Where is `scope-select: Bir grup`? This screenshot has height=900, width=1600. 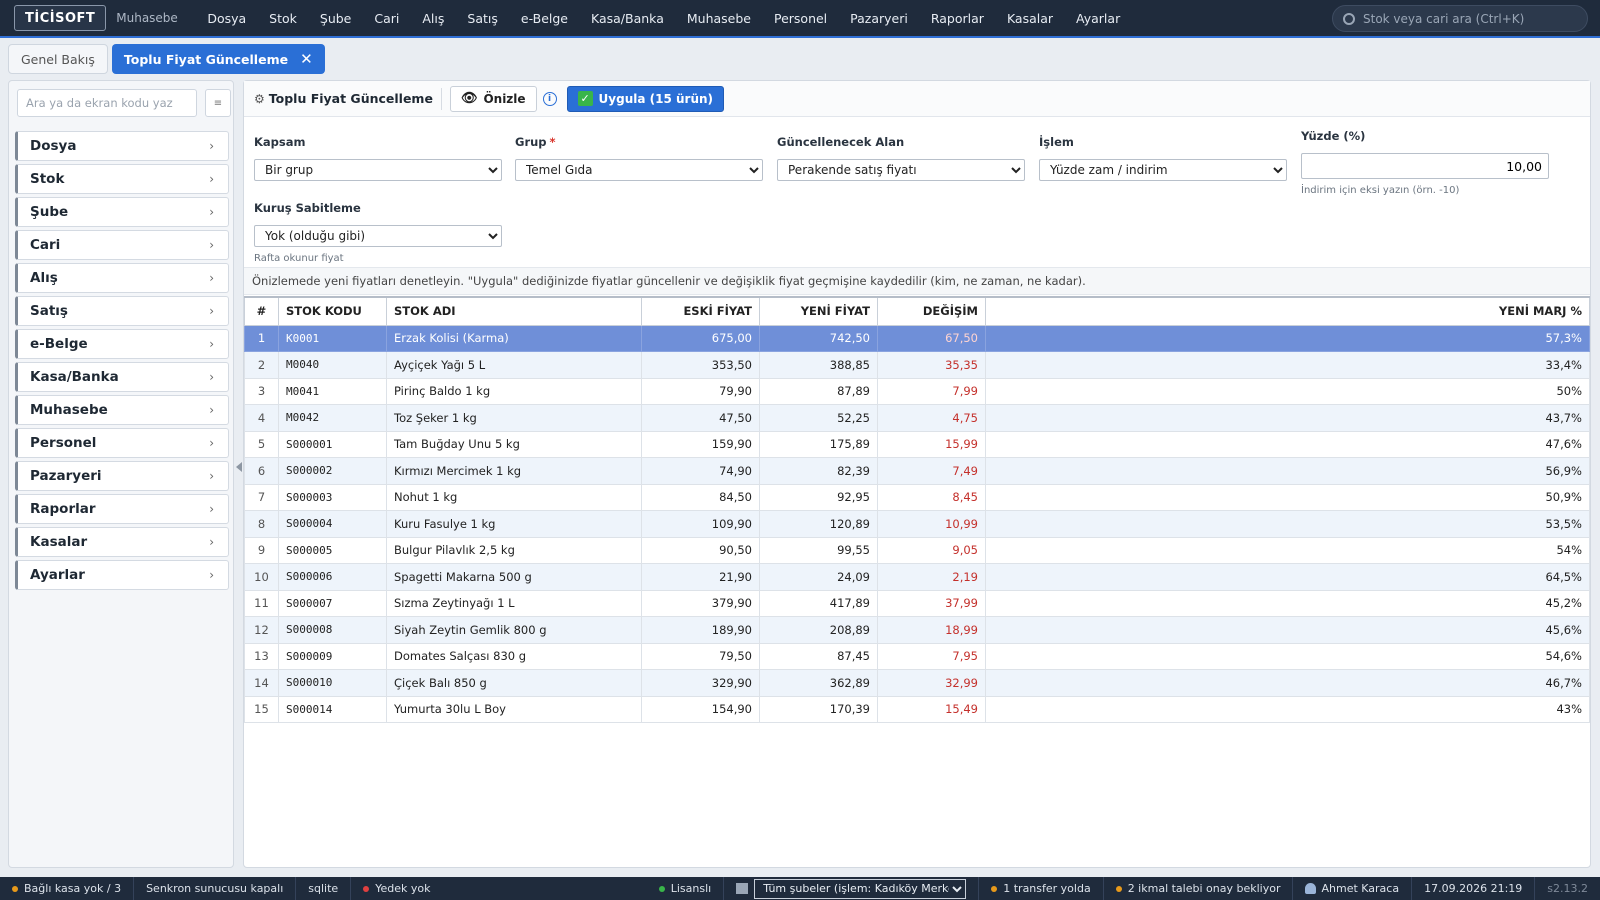 scope-select: Bir grup is located at coordinates (378, 170).